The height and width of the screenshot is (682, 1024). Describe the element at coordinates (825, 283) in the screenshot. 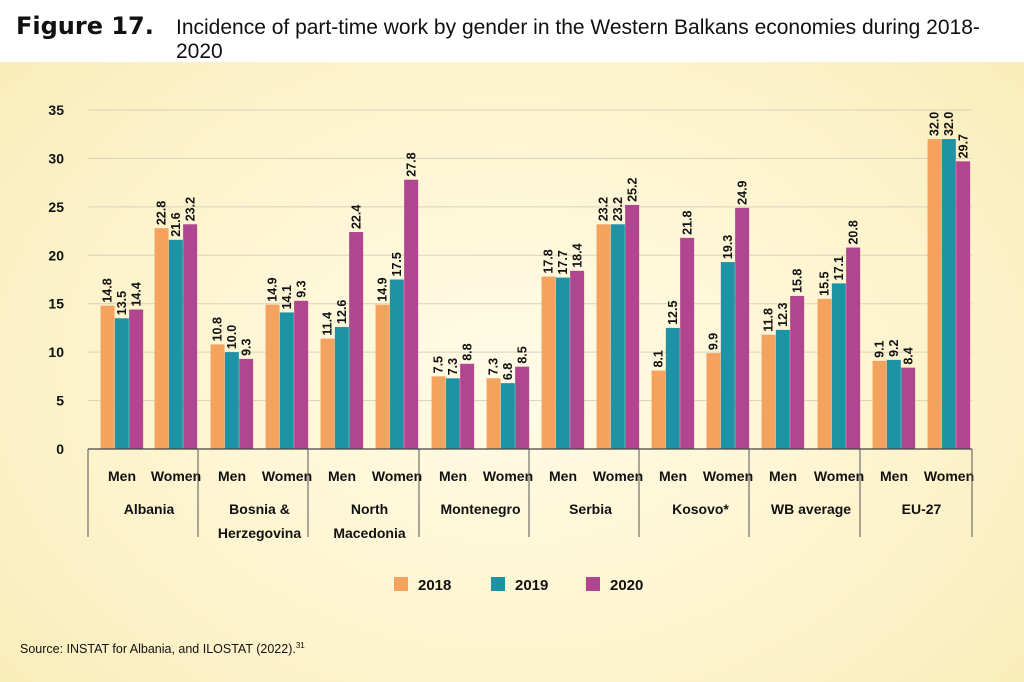

I see `data-label: 15.5` at that location.